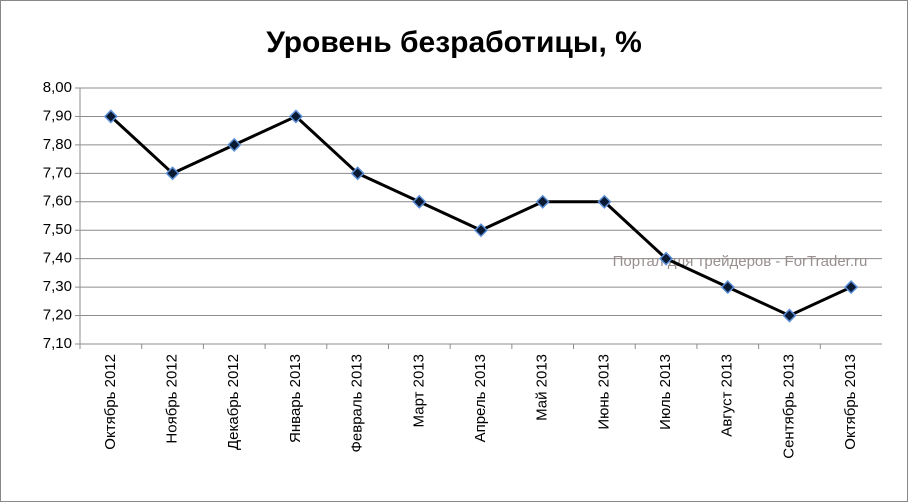 The image size is (908, 502). I want to click on y-tick-label: 7,30, so click(57, 286).